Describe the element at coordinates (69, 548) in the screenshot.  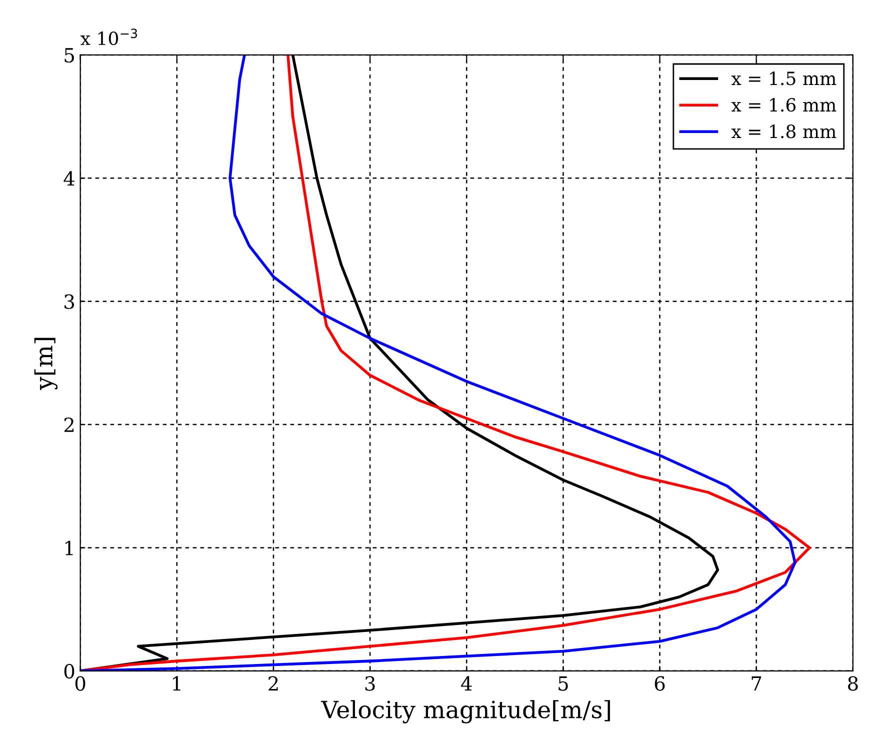
I see `y-tick-label: 1` at that location.